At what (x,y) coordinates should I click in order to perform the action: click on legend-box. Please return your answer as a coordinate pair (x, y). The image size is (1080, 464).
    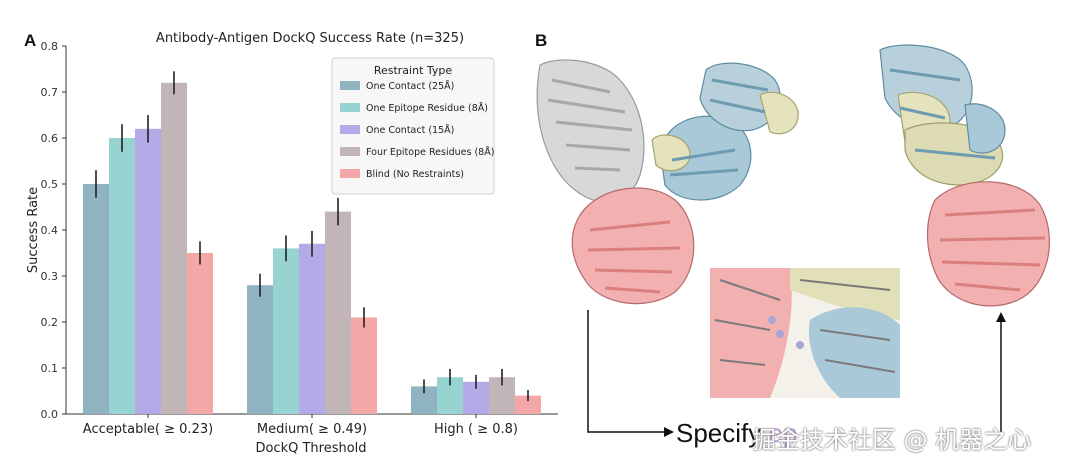
    Looking at the image, I should click on (413, 126).